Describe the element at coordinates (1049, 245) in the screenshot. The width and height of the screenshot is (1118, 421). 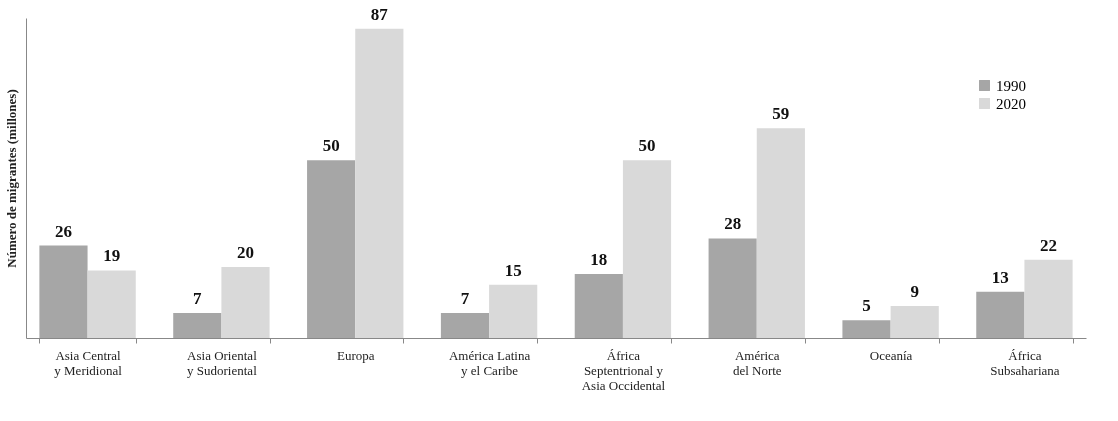
I see `data-label: 22` at that location.